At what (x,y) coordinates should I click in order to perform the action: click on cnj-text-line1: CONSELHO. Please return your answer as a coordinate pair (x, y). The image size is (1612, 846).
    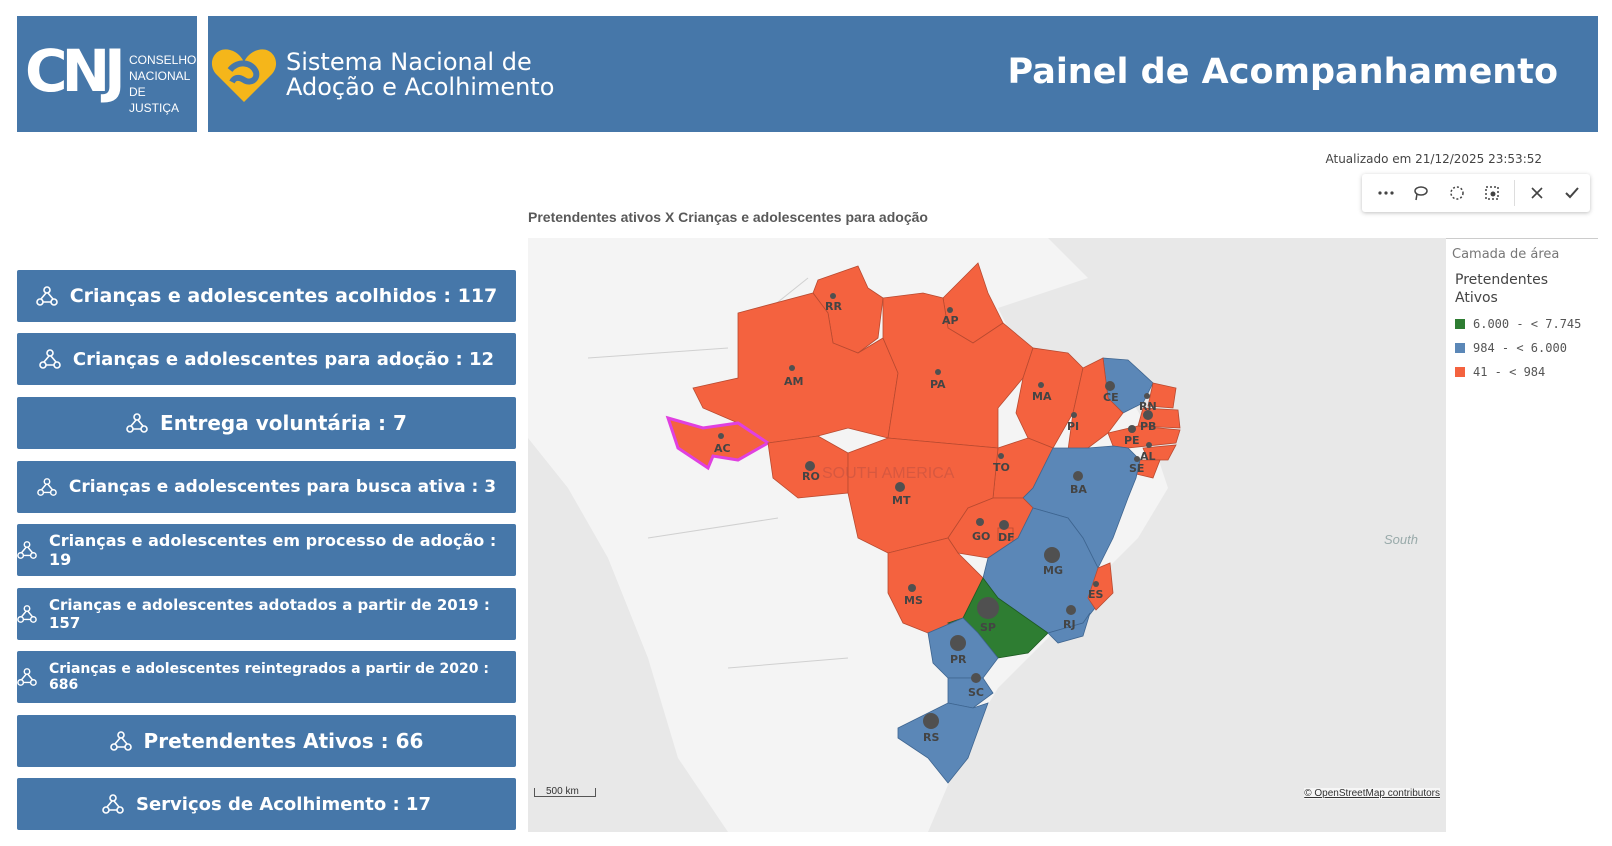
    Looking at the image, I should click on (163, 60).